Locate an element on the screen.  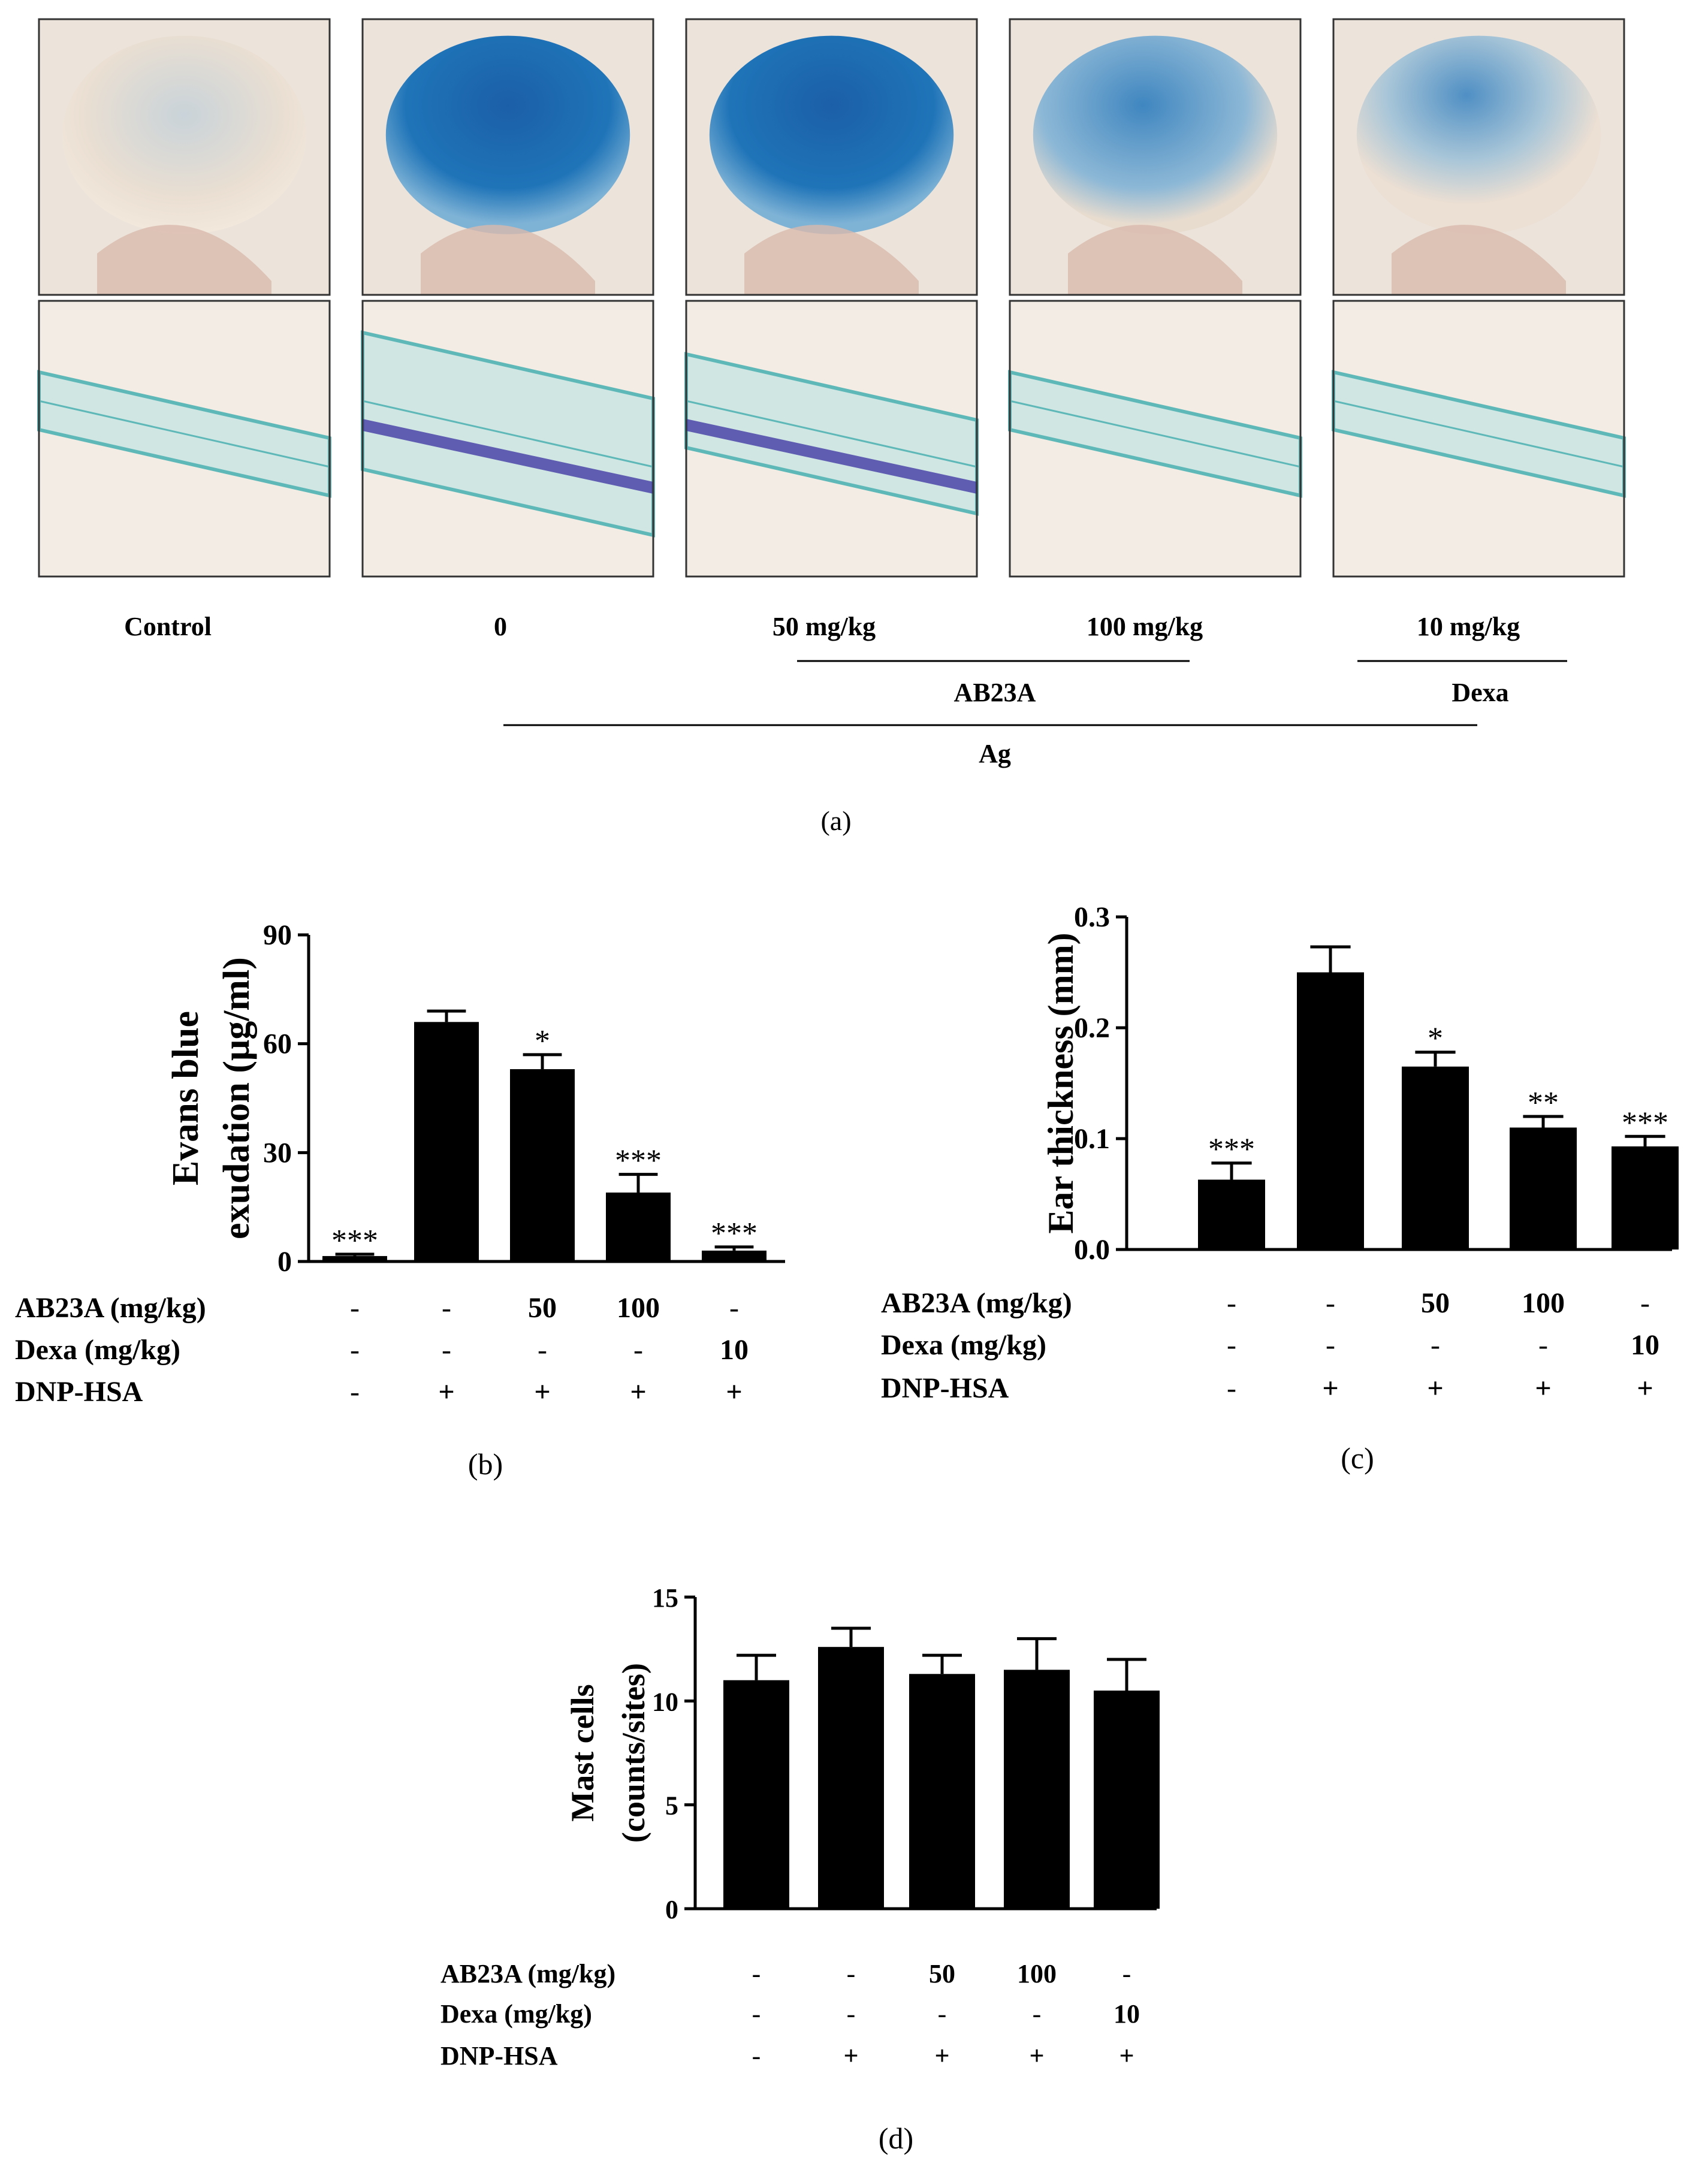
y-tick-label: 0.2 is located at coordinates (1092, 1028).